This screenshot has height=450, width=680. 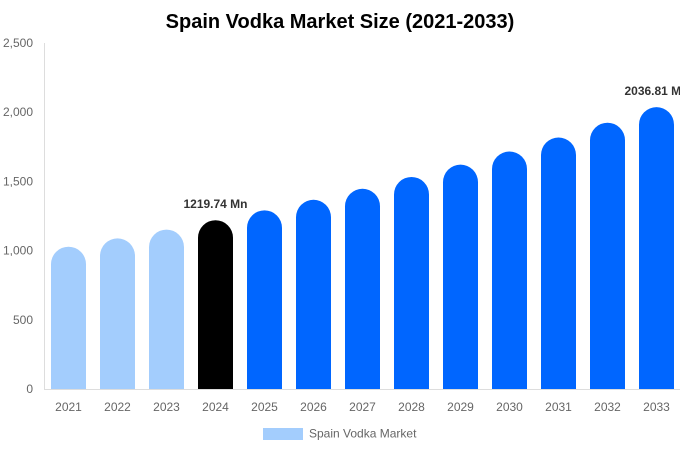 What do you see at coordinates (313, 407) in the screenshot?
I see `x-tick-label: 2026` at bounding box center [313, 407].